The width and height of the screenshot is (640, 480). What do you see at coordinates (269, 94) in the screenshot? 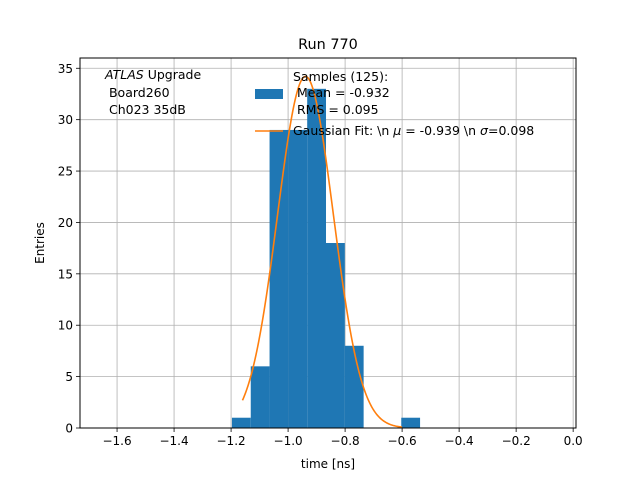
I see `legend-samples-swatch` at bounding box center [269, 94].